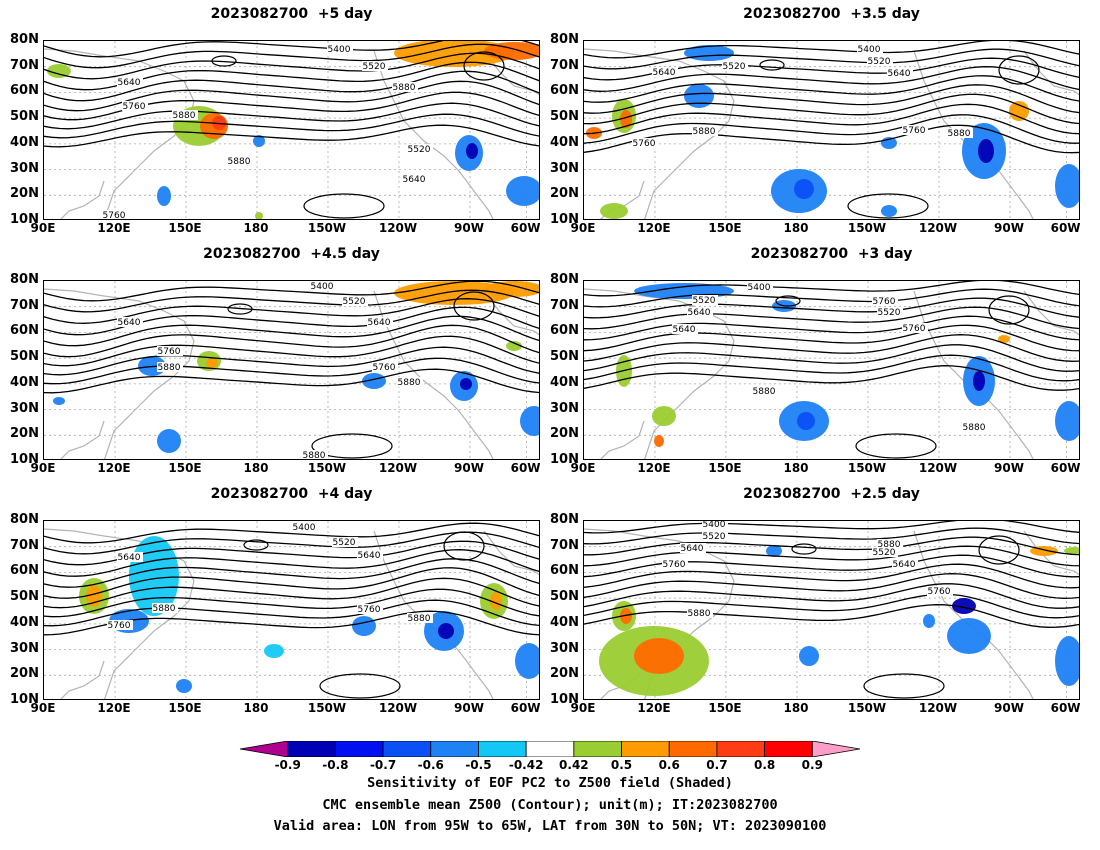 This screenshot has height=850, width=1100. What do you see at coordinates (291, 610) in the screenshot?
I see `map-panel-5: 5400 5520 5640 5640 5880 5760 5760 5880` at bounding box center [291, 610].